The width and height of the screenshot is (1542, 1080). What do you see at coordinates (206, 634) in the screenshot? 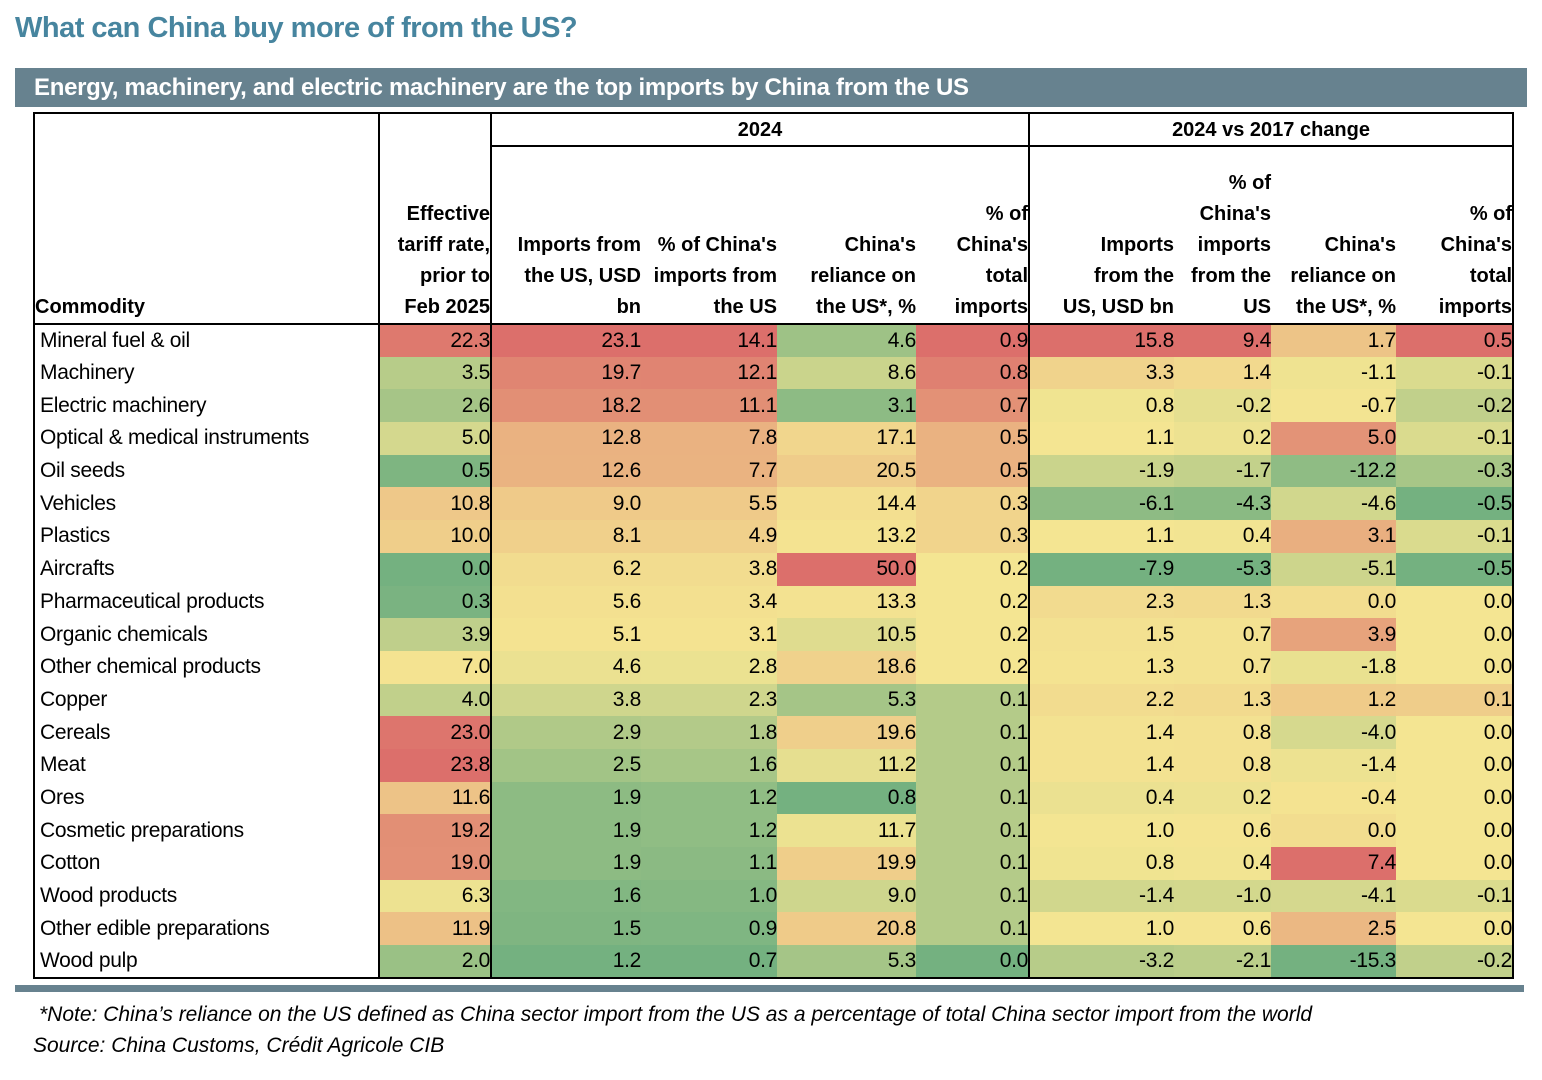
I see `commodity-cell: Organic chemicals` at bounding box center [206, 634].